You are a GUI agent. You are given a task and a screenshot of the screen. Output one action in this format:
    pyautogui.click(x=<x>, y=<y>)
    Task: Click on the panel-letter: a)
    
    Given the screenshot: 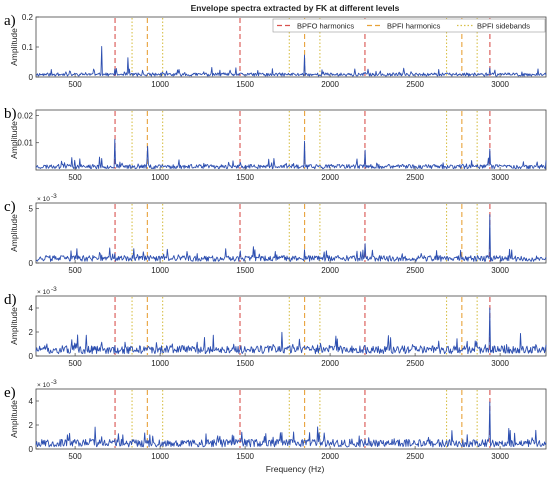 What is the action you would take?
    pyautogui.click(x=10, y=21)
    